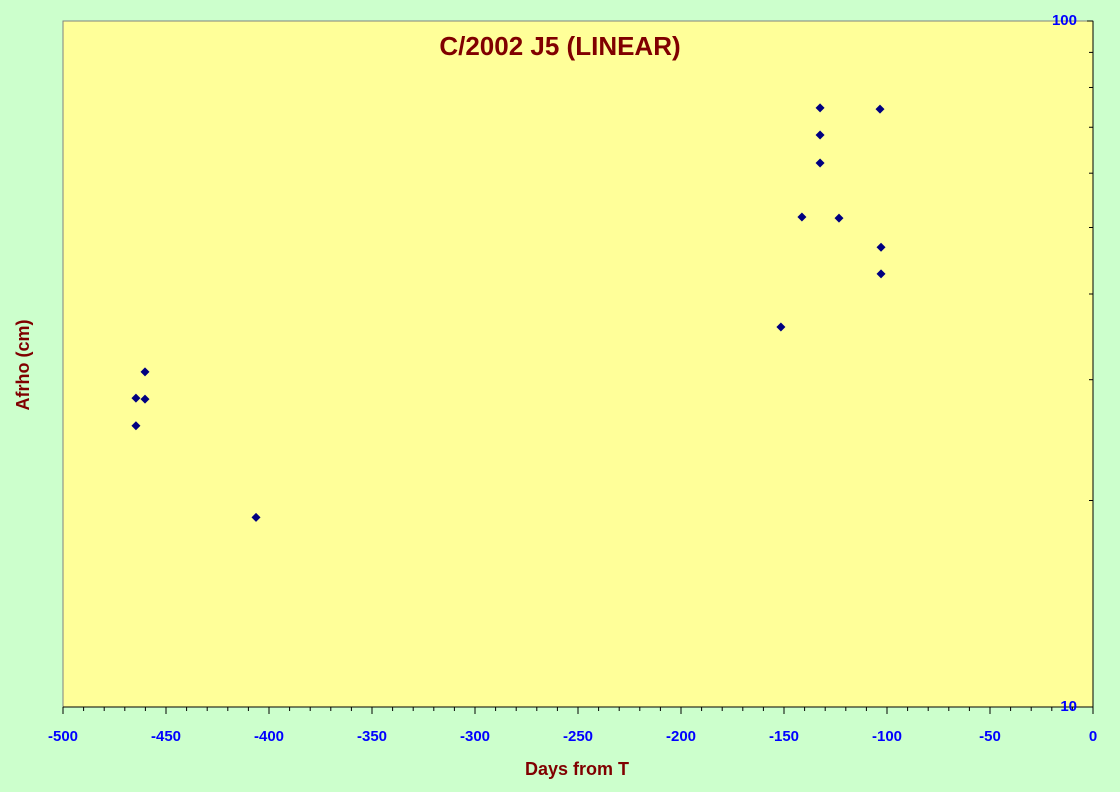 The image size is (1120, 792). Describe the element at coordinates (559, 46) in the screenshot. I see `chart-title: C/2002 J5 (LINEAR)` at that location.